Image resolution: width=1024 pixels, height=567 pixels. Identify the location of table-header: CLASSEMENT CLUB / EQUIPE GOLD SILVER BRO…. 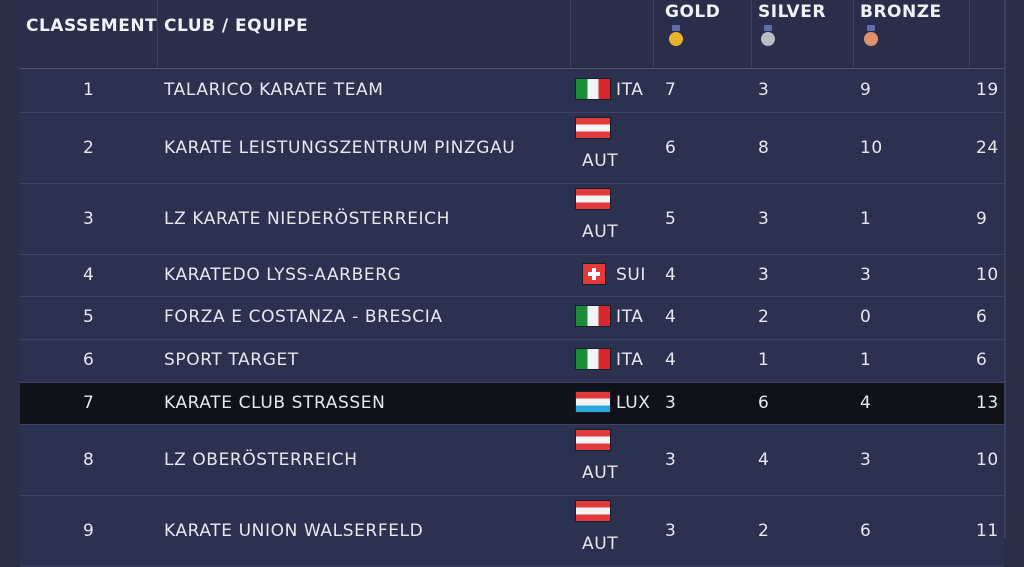
(512, 34).